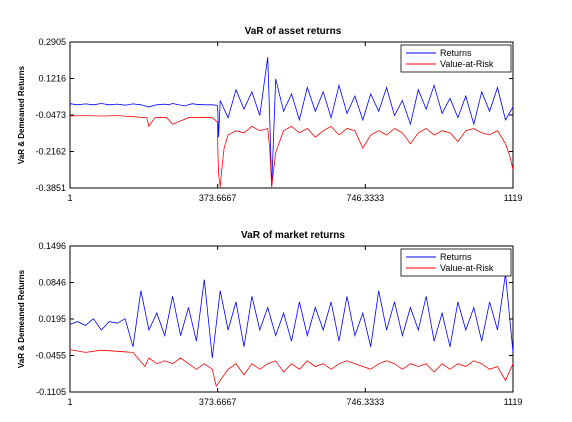 This screenshot has width=572, height=422. I want to click on chart-title-asset: VaR of asset returns, so click(293, 31).